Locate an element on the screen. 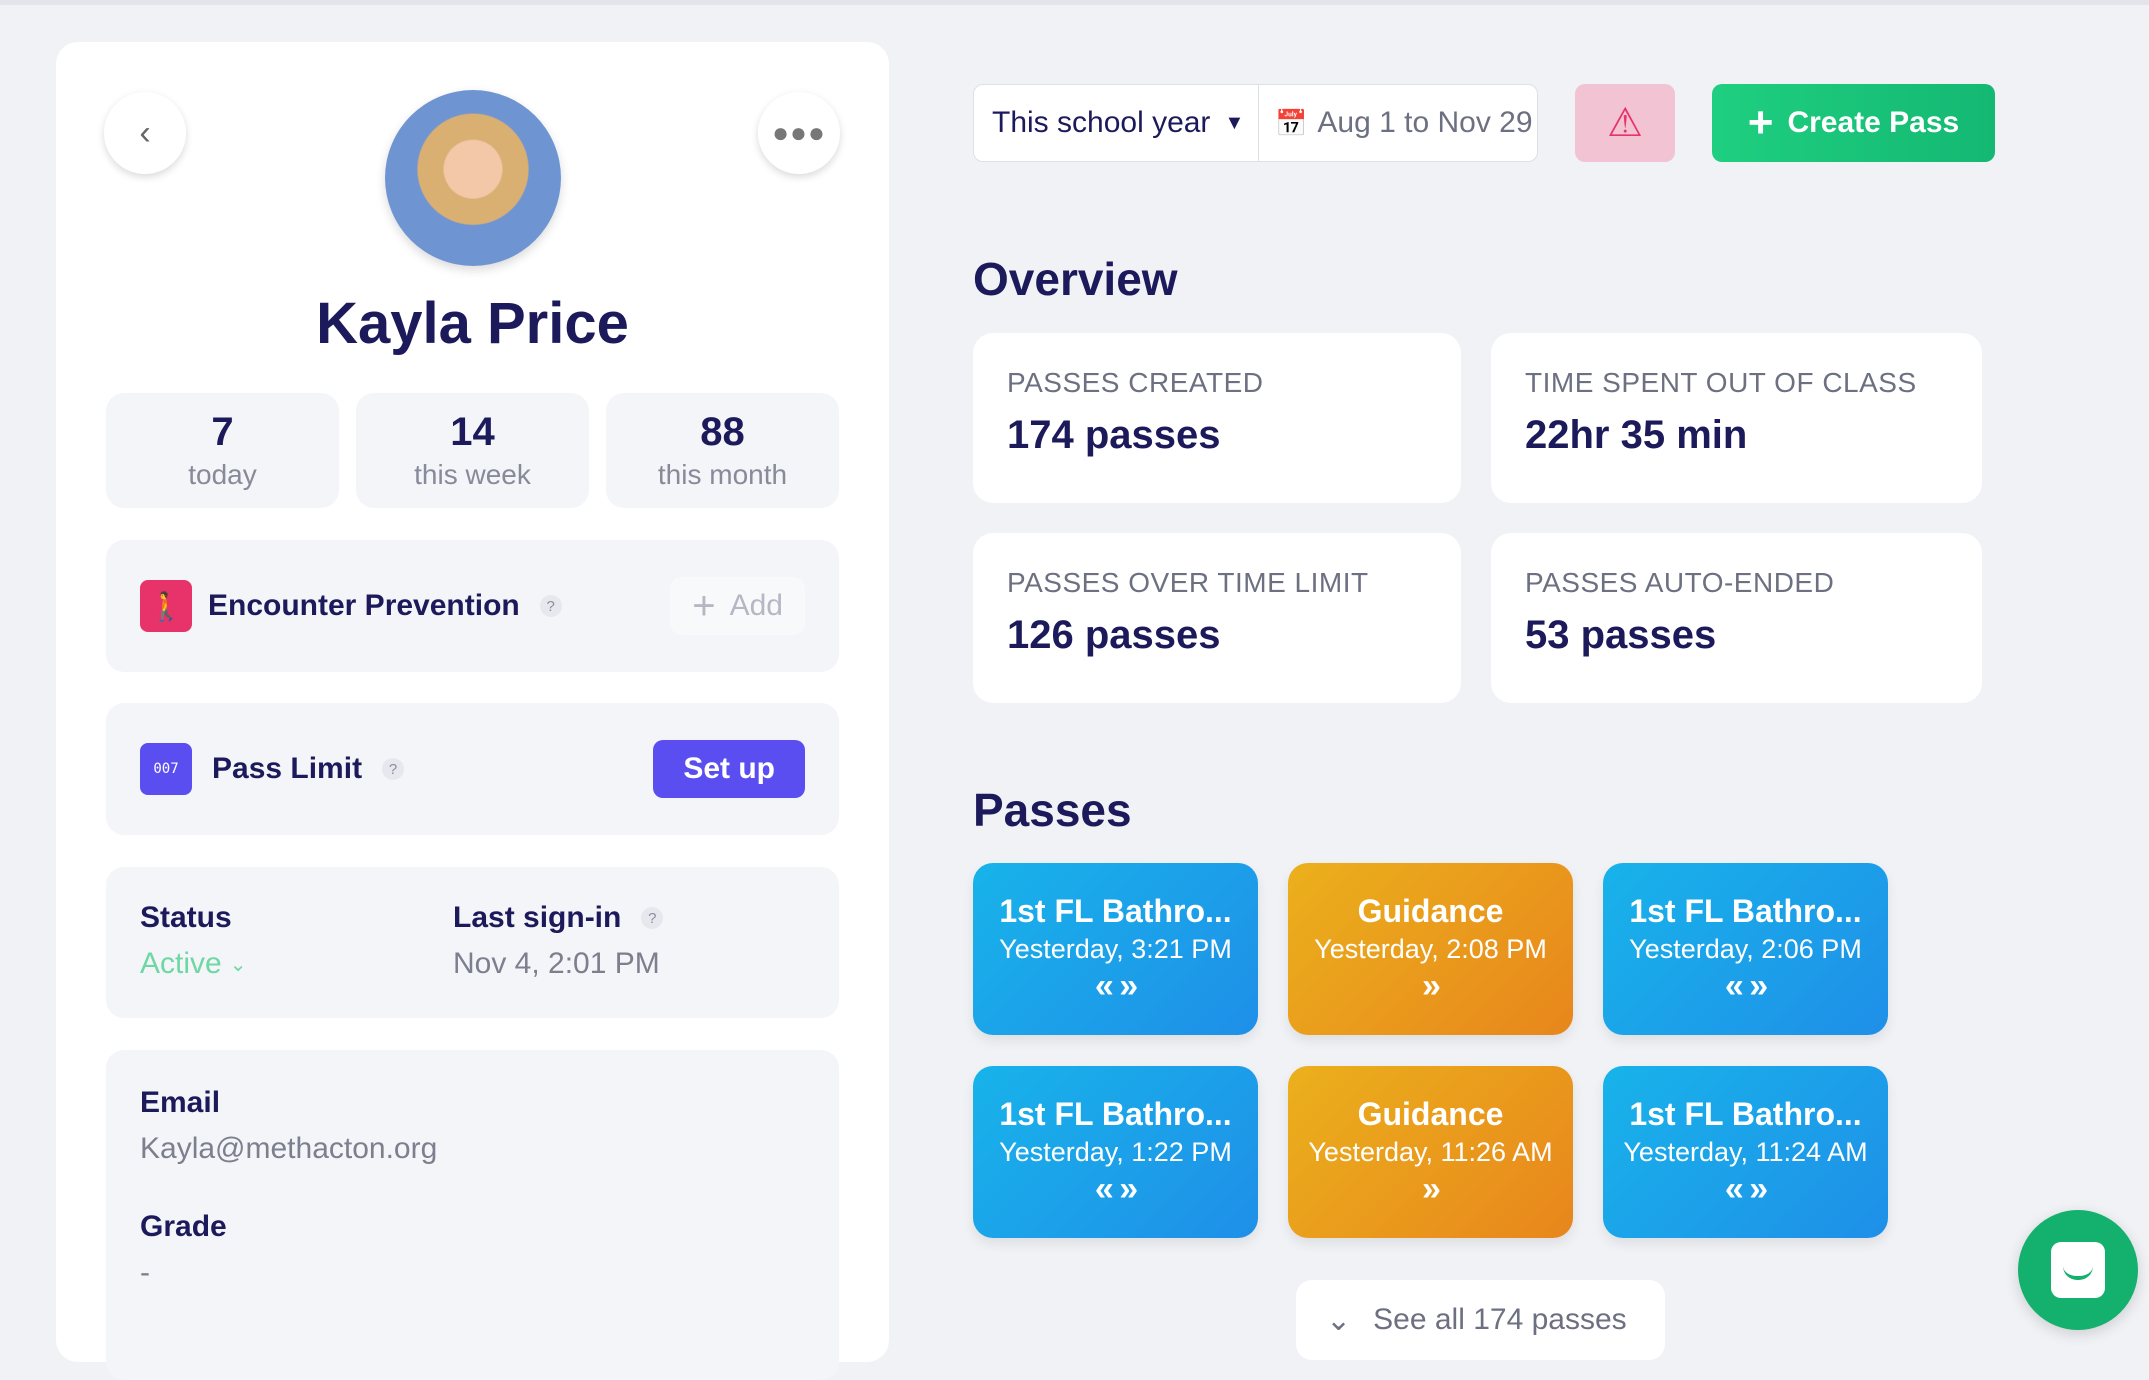  pass-limit-icon: 007 is located at coordinates (166, 769).